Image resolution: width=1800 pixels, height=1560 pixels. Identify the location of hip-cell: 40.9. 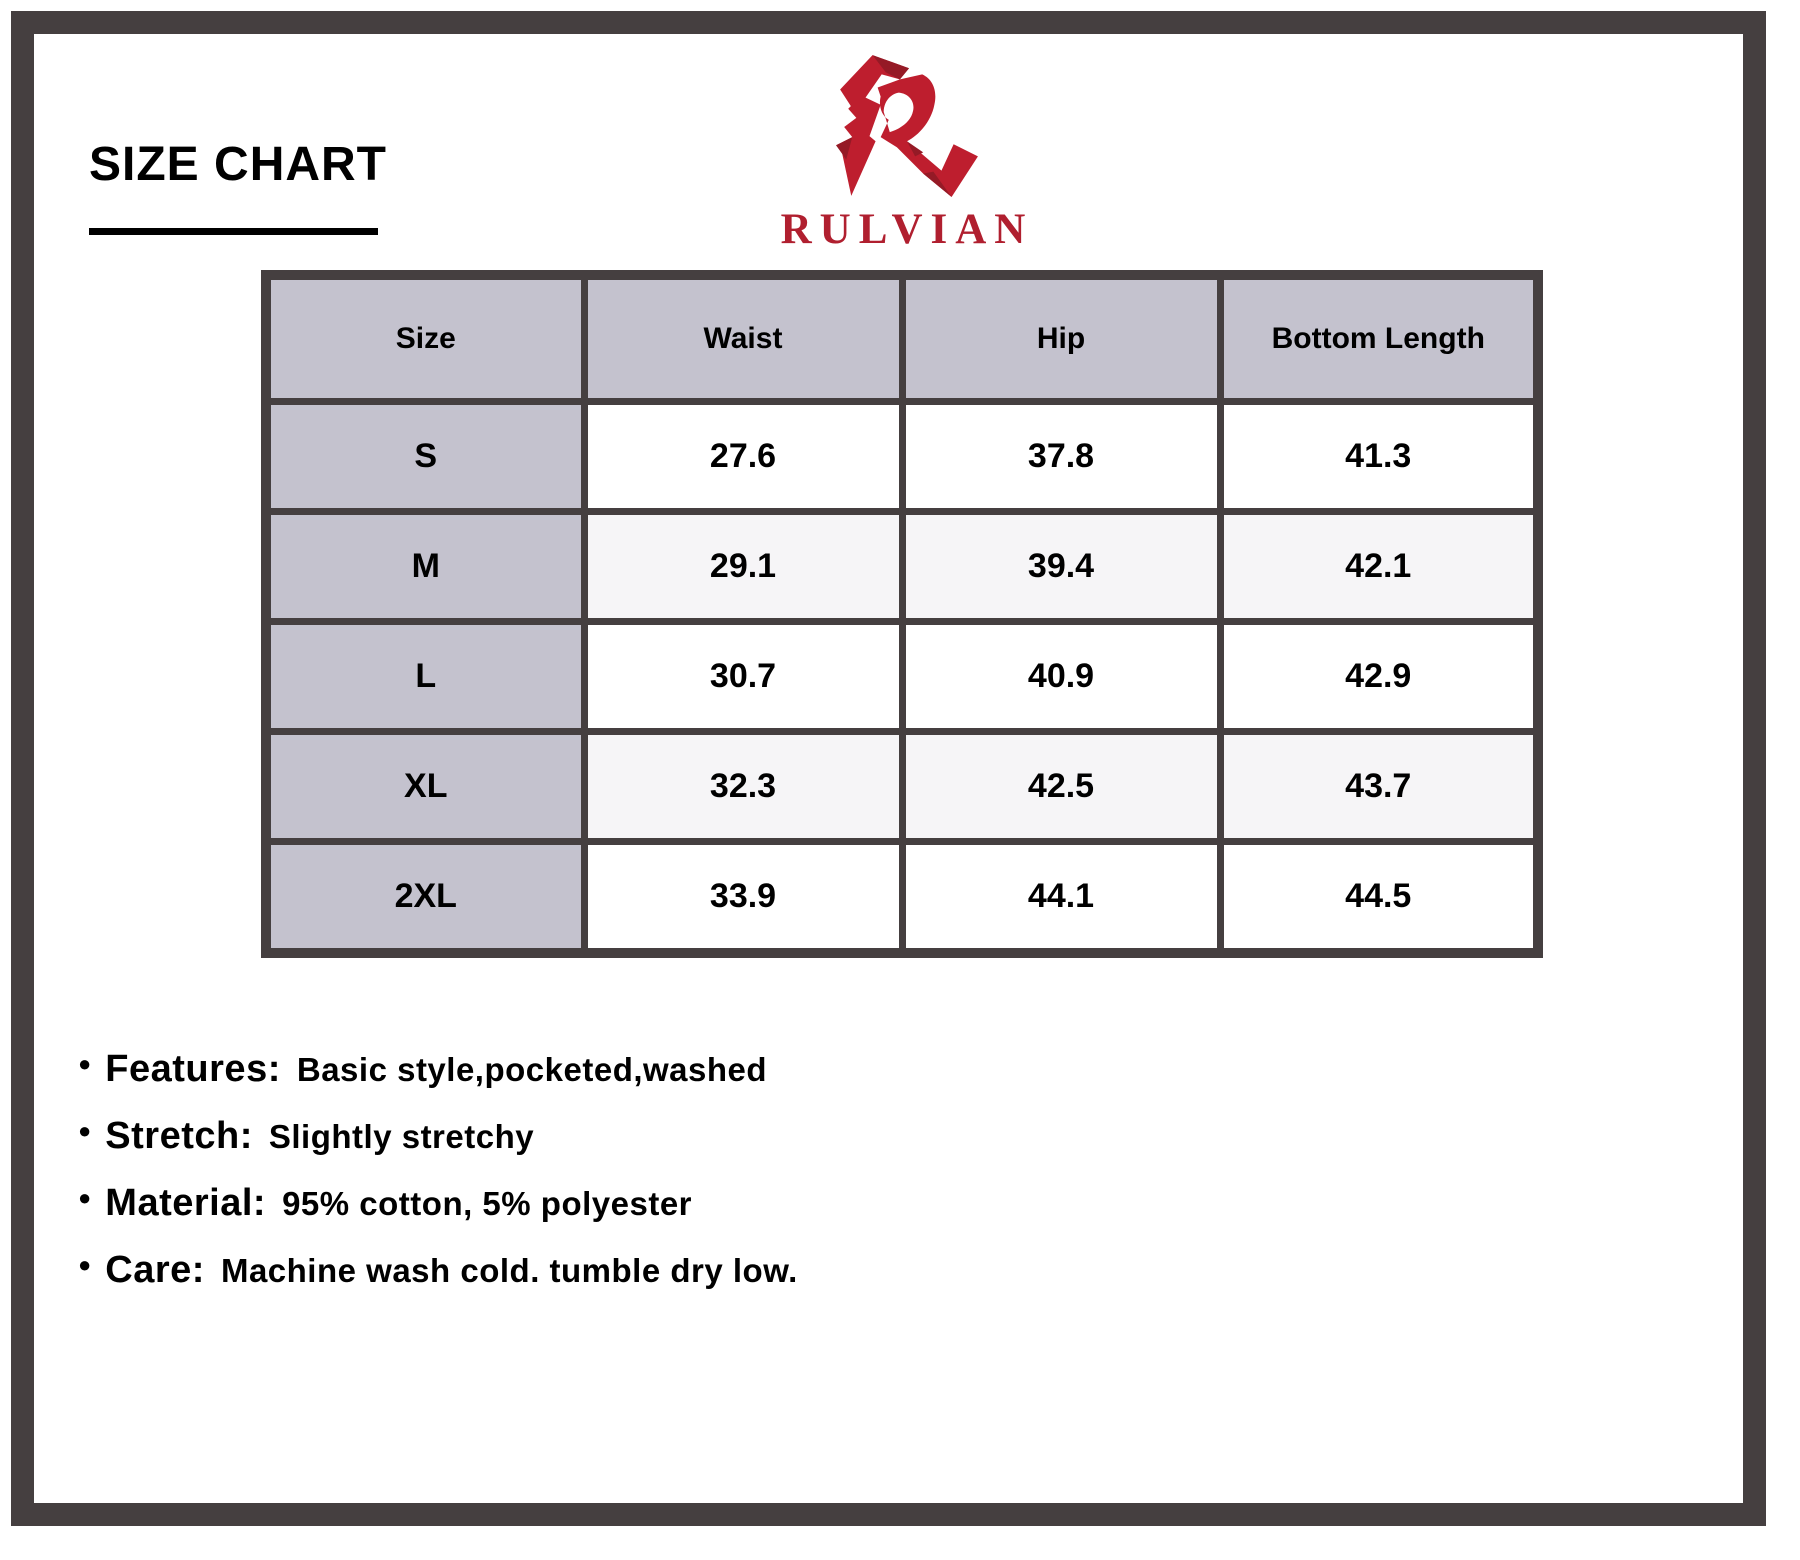
(1061, 676).